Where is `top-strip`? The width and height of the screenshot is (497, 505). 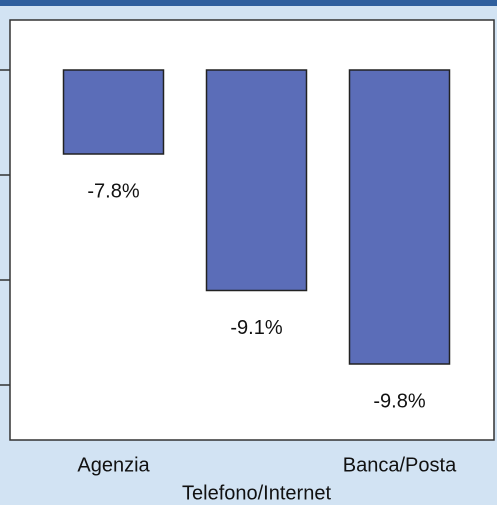 top-strip is located at coordinates (248, 3).